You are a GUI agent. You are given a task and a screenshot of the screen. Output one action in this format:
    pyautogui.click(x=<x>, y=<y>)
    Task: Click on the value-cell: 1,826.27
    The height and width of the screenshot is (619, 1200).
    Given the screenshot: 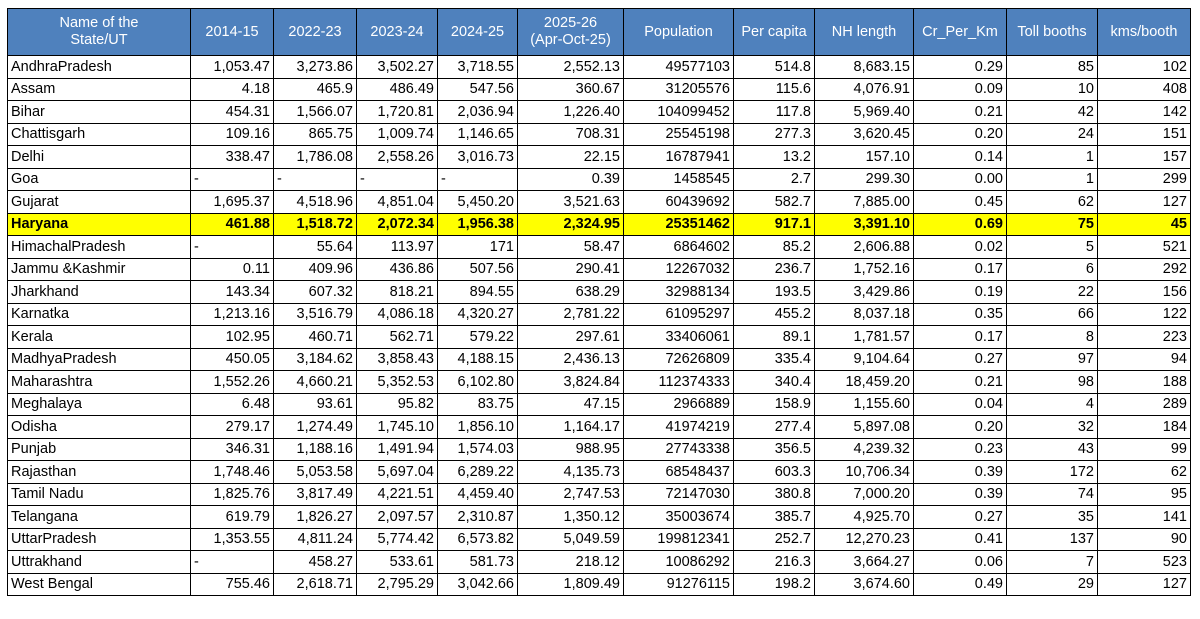 What is the action you would take?
    pyautogui.click(x=315, y=517)
    